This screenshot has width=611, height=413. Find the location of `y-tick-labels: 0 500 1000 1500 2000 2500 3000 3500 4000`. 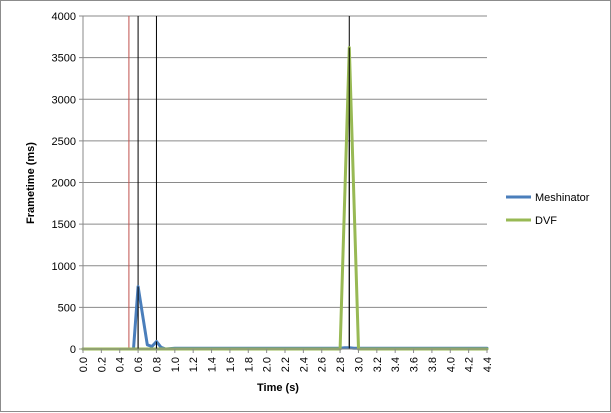

y-tick-labels: 0 500 1000 1500 2000 2500 3000 3500 4000 is located at coordinates (64, 183).